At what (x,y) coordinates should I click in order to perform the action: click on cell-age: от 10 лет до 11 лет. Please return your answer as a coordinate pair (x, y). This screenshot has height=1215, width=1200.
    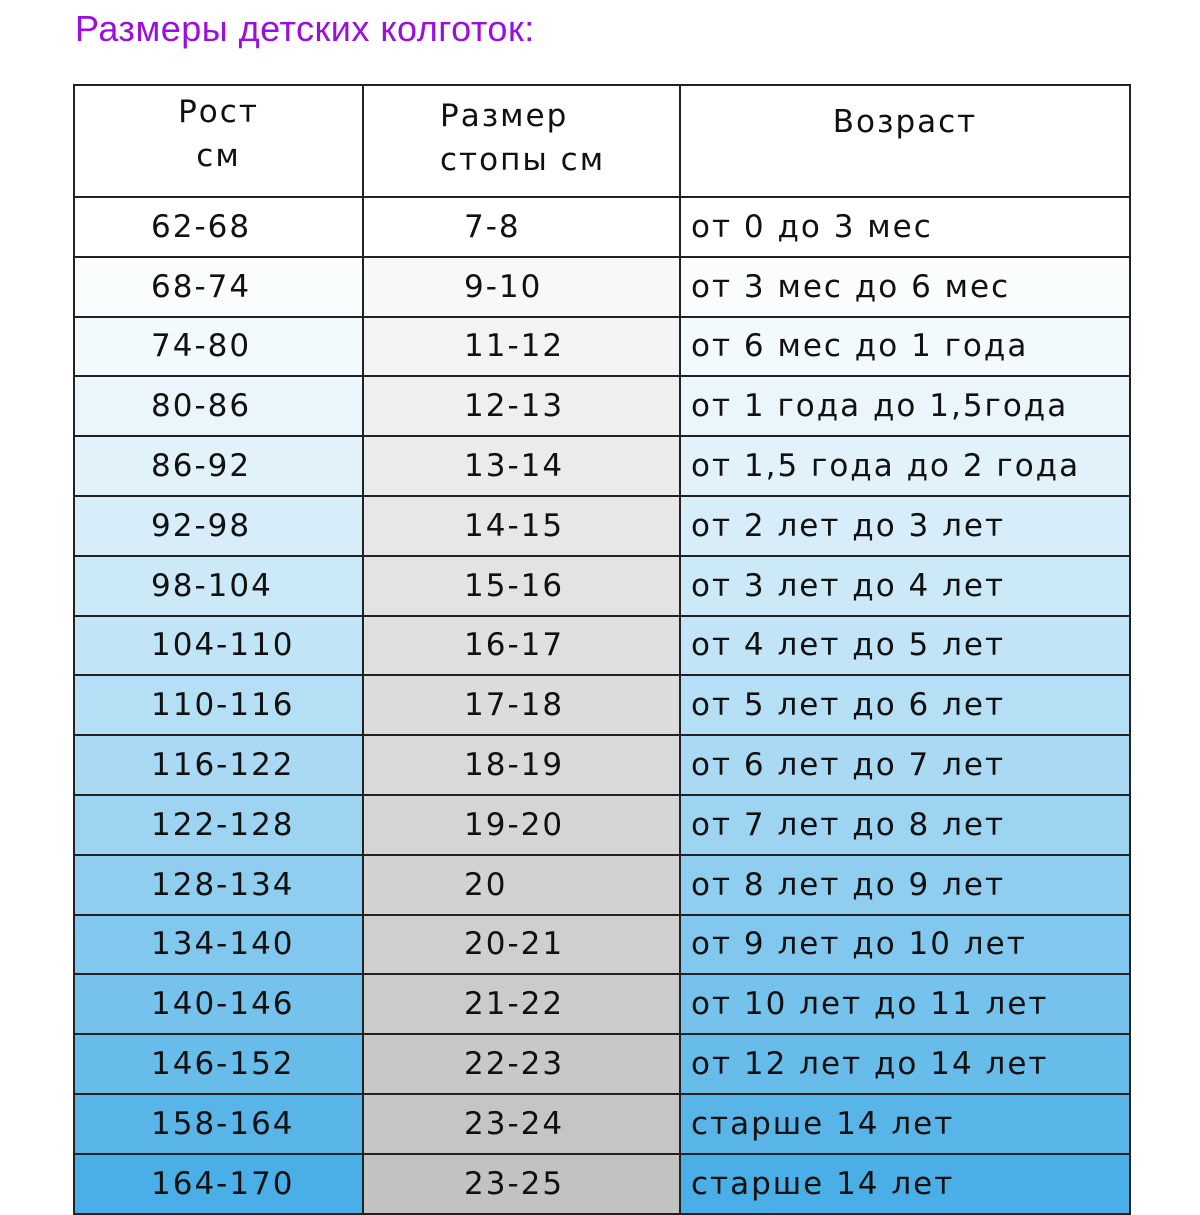
    Looking at the image, I should click on (905, 1004).